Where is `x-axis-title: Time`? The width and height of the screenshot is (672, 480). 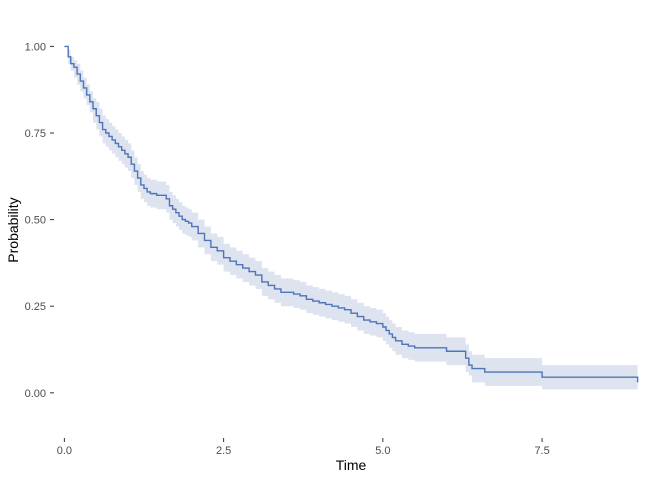 x-axis-title: Time is located at coordinates (351, 465).